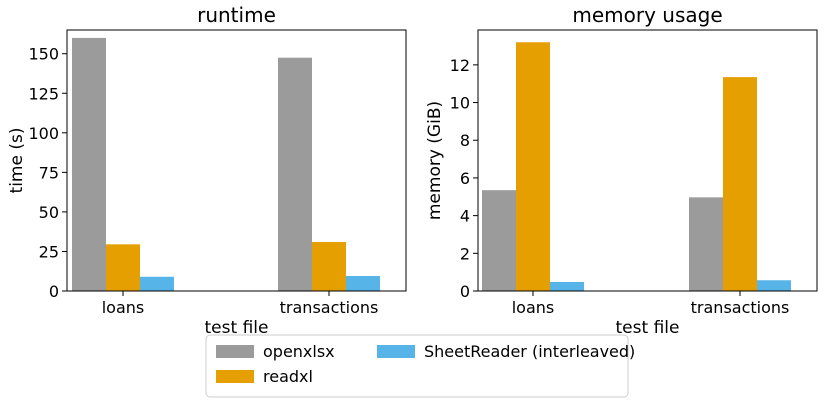 The width and height of the screenshot is (831, 403). Describe the element at coordinates (465, 140) in the screenshot. I see `y-tick-label: 8` at that location.